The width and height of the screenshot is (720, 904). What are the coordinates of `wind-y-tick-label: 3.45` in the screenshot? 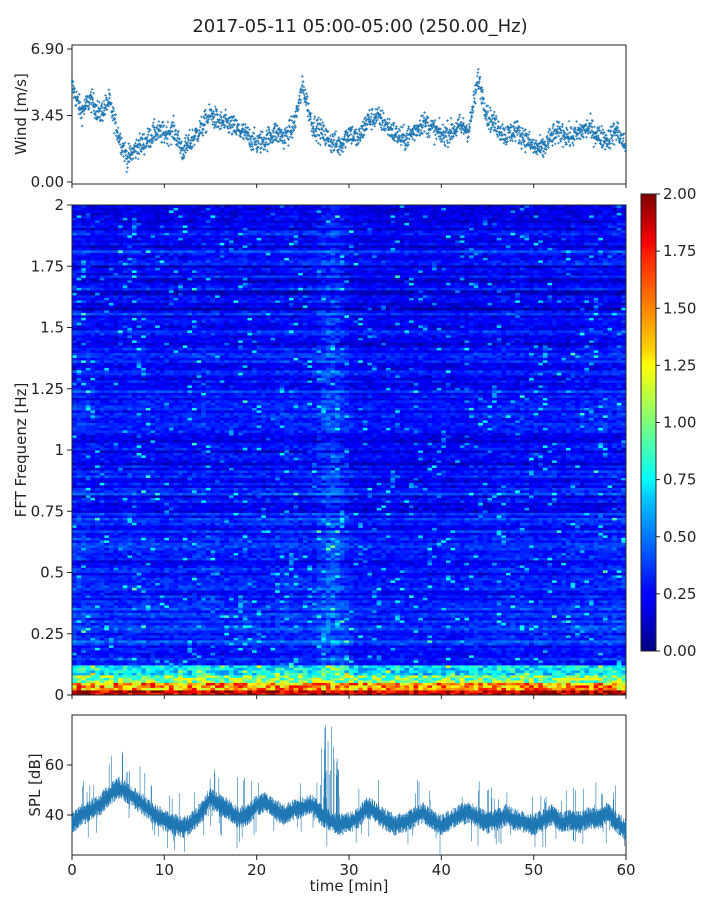 It's located at (47, 116).